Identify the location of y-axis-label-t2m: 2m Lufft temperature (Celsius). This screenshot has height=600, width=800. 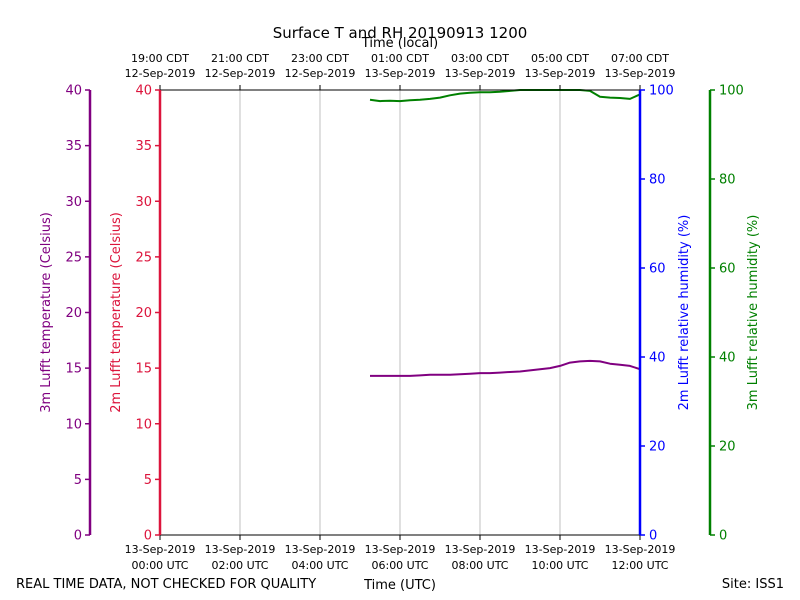
(116, 312).